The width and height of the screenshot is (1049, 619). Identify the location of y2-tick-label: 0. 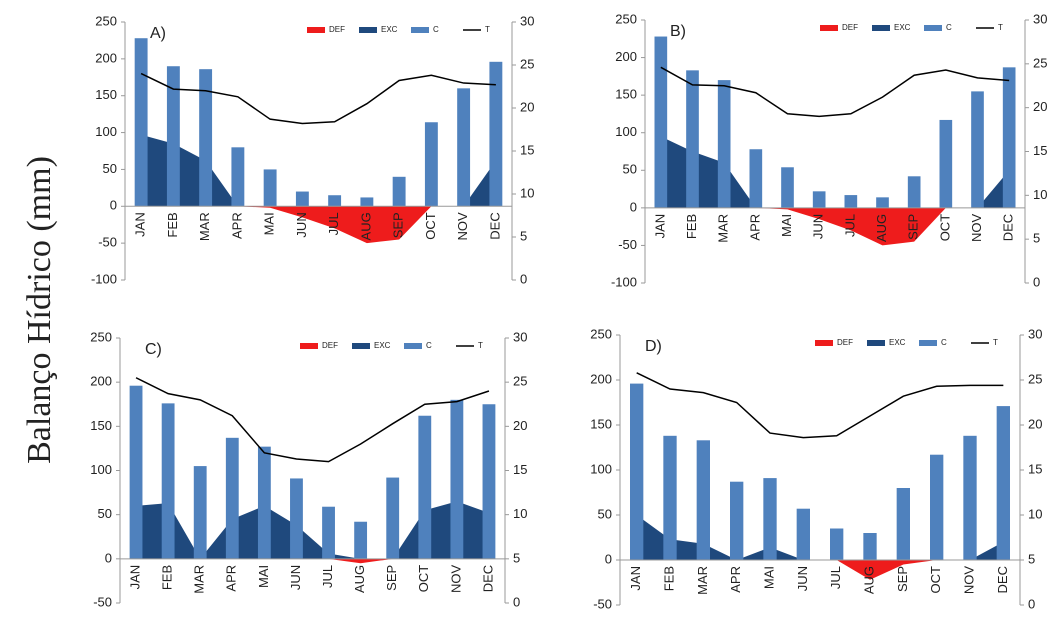
(1036, 281).